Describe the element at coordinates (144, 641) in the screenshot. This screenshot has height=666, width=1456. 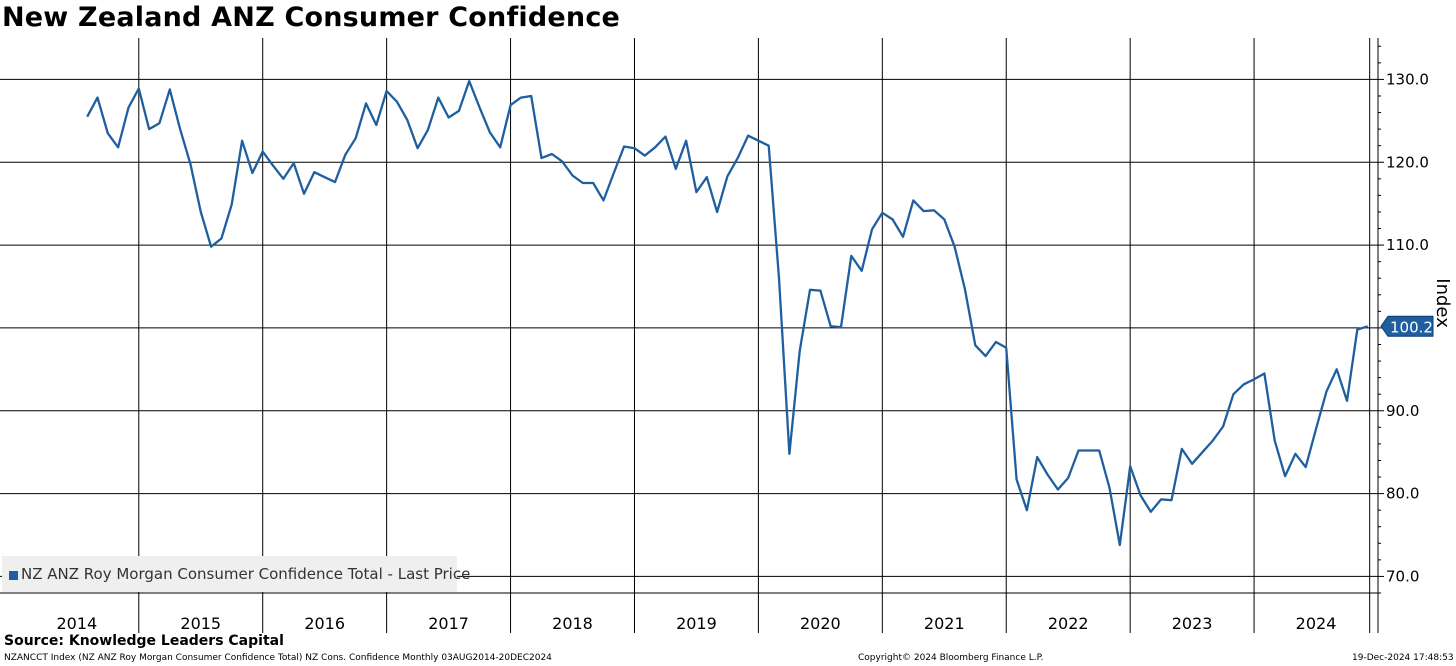
I see `source-note: Source: Knowledge Leaders Capital` at that location.